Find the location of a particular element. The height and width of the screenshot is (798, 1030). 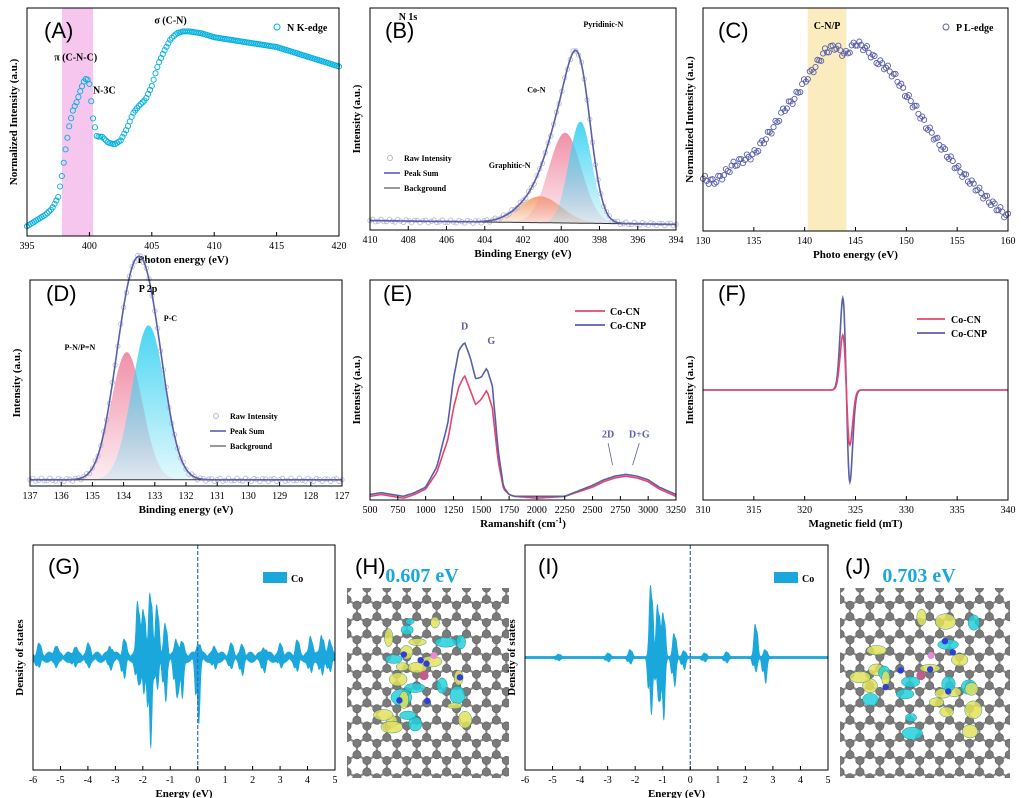

highlight-band is located at coordinates (77, 122).